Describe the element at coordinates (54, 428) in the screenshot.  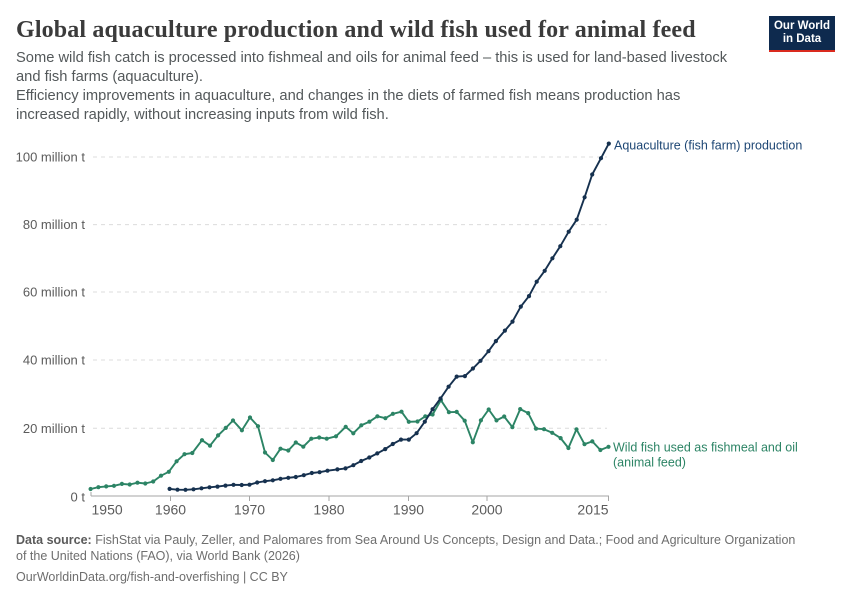
I see `svg-text: 20 million t` at that location.